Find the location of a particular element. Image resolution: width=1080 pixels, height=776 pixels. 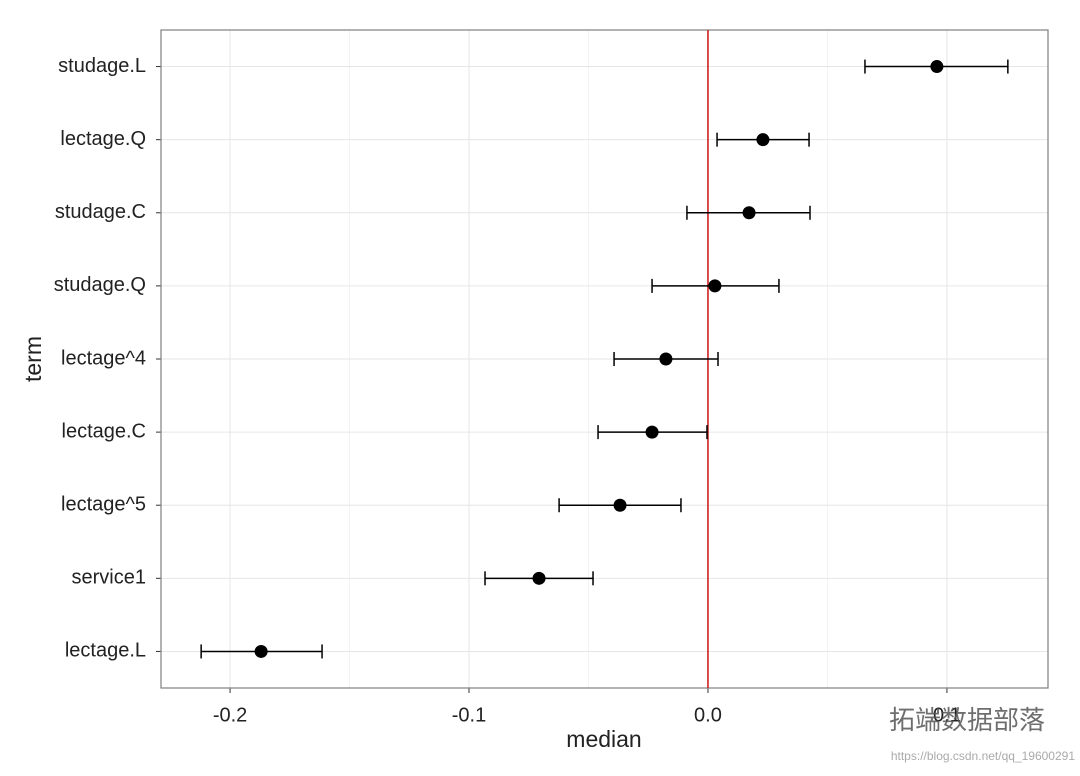

x-tick-label: 0.1 is located at coordinates (947, 715).